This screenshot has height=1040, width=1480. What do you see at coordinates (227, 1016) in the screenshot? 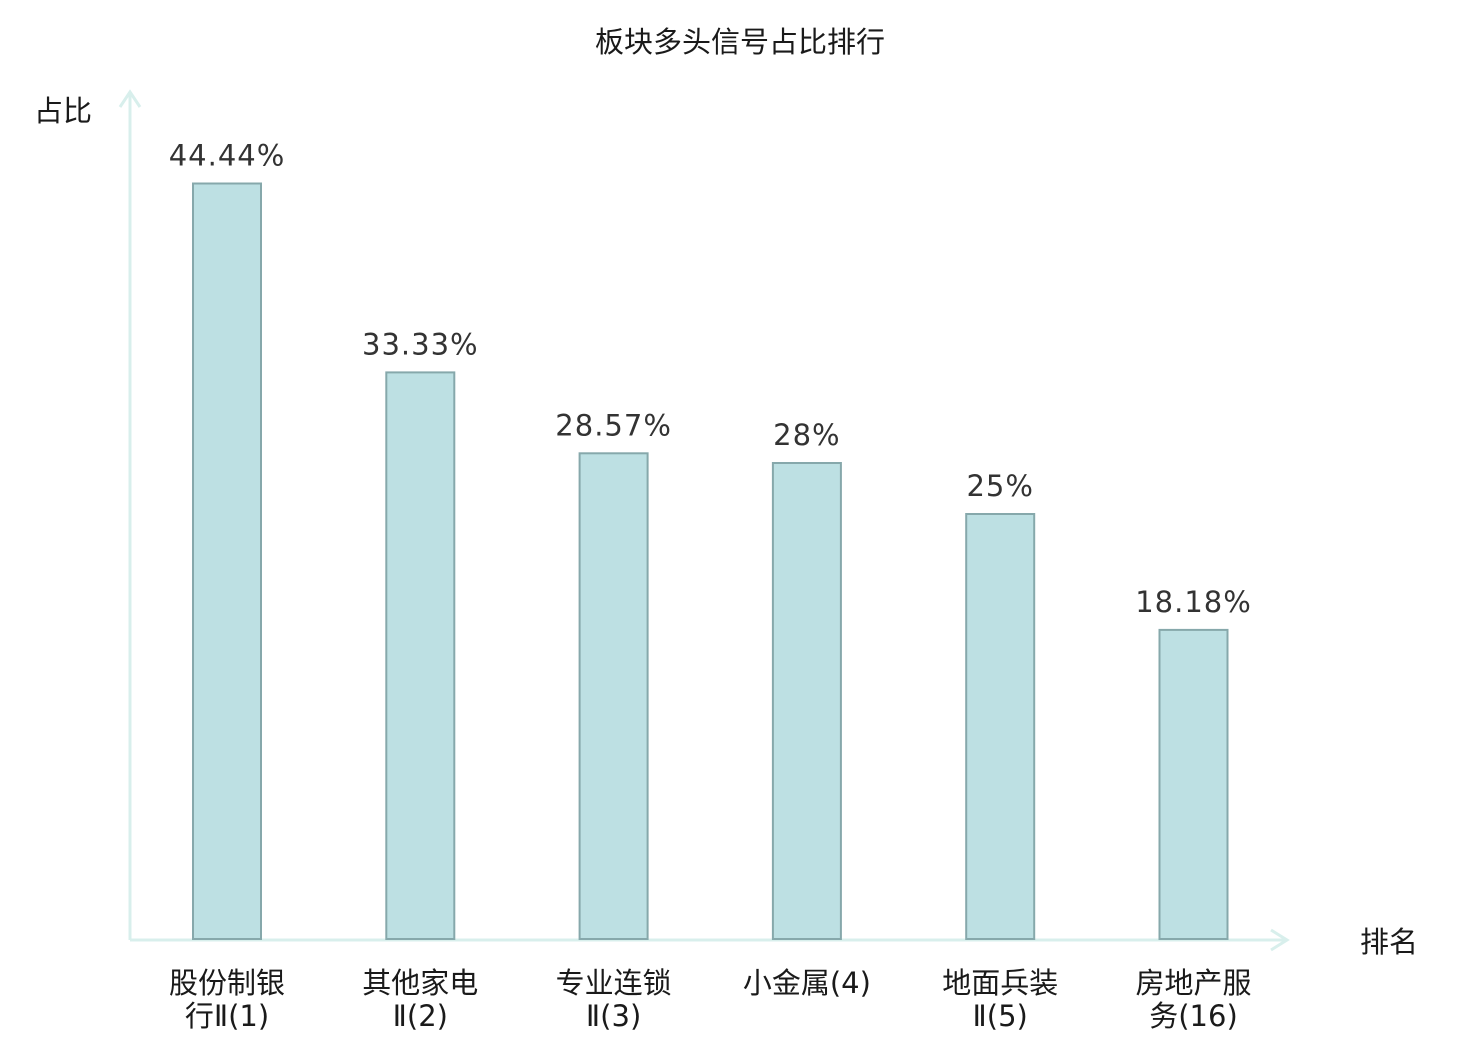
I see `category-label-1-line-2: 行Ⅱ(1)` at bounding box center [227, 1016].